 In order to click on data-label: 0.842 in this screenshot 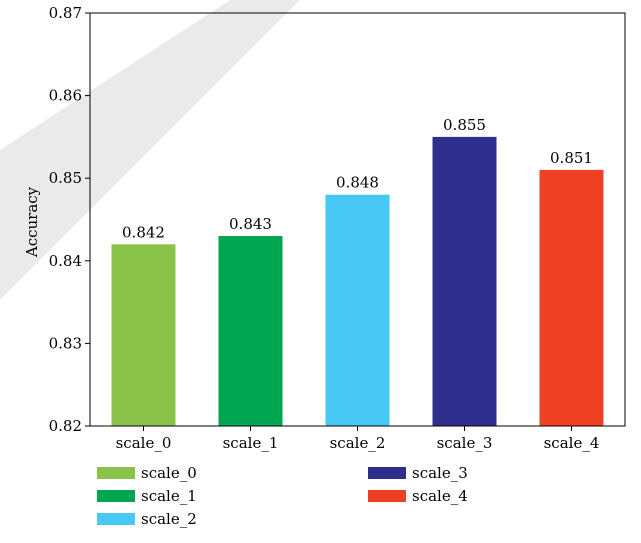, I will do `click(143, 232)`.